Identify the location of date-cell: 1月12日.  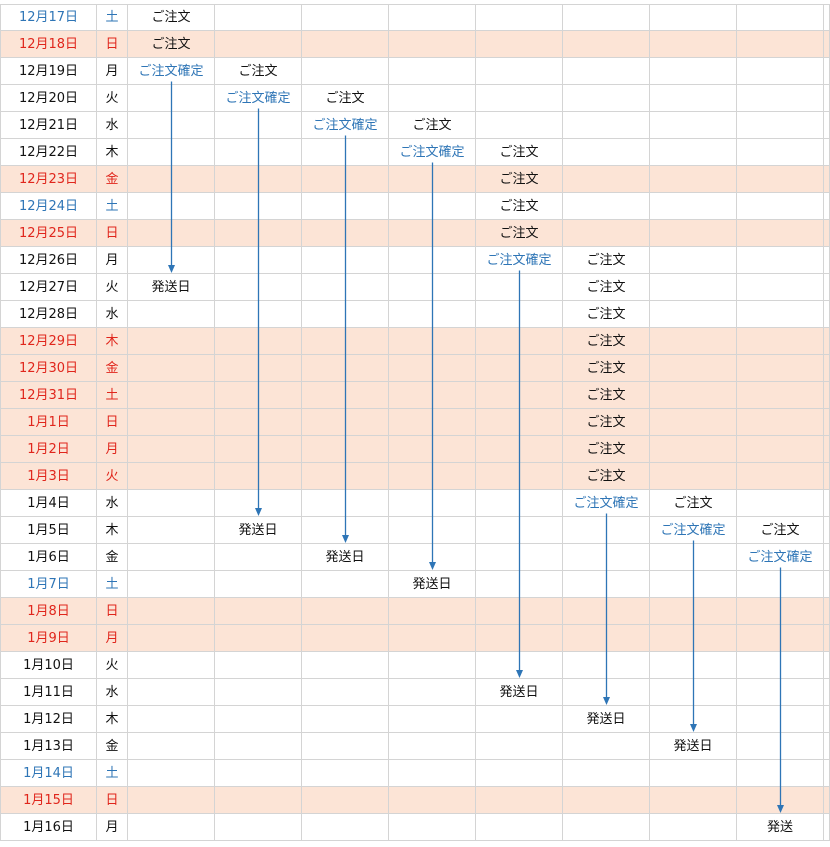
(48, 719).